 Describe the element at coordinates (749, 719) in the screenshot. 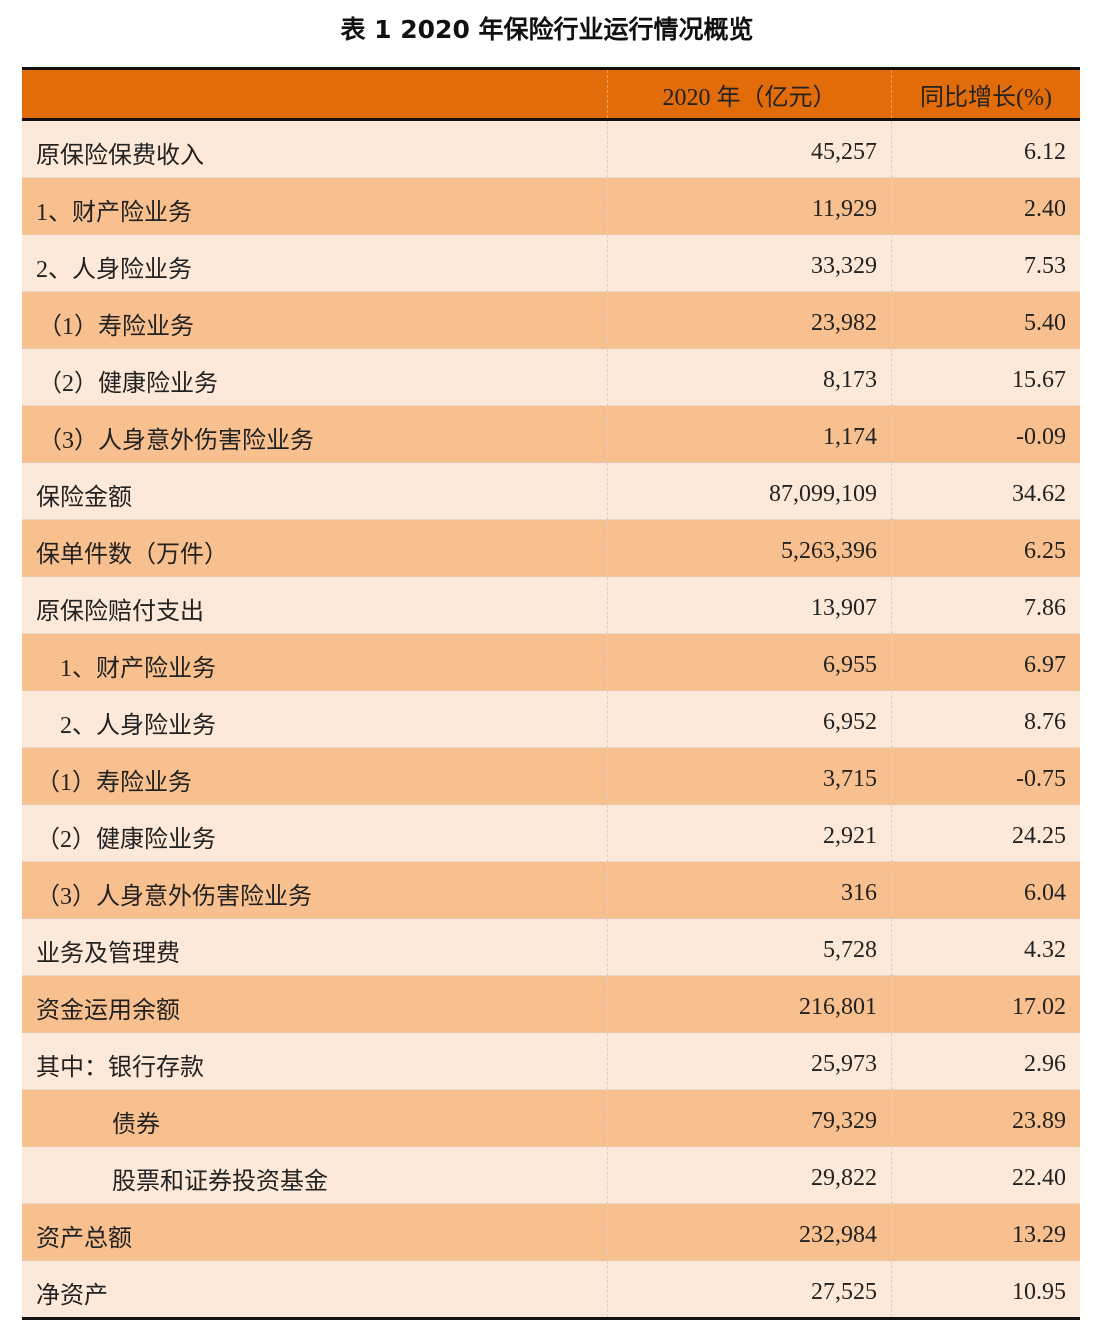

I see `row-value: 6,952` at that location.